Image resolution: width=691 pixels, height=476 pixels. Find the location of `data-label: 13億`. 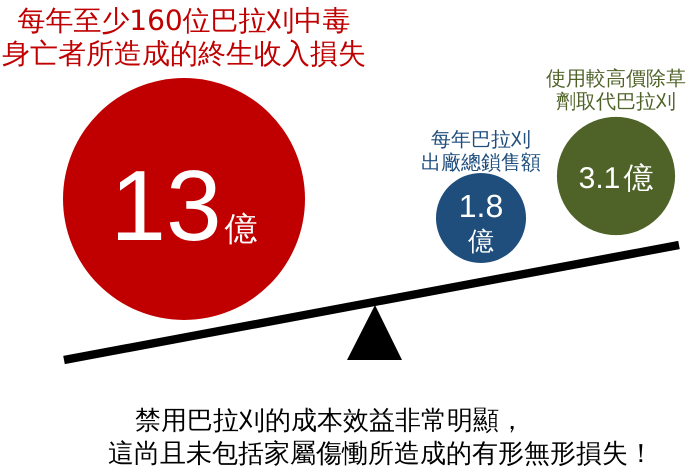

data-label: 13億 is located at coordinates (184, 206).